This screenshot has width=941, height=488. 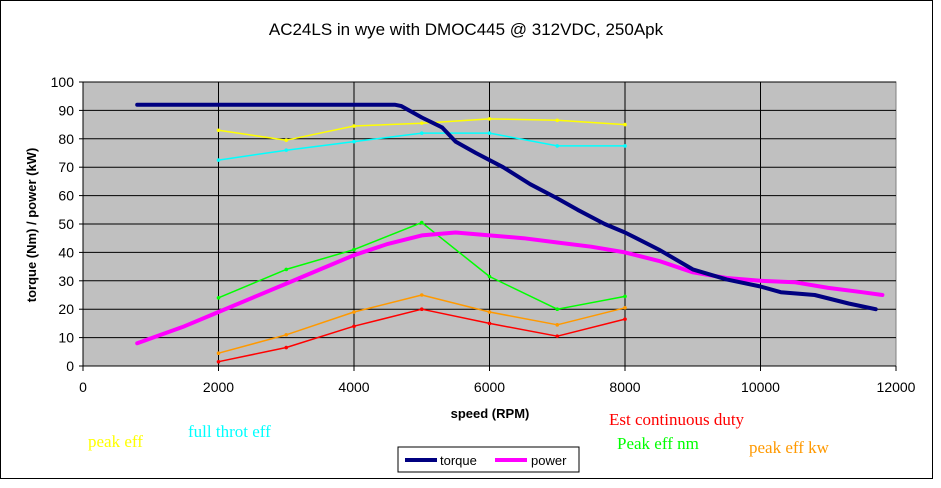 What do you see at coordinates (624, 387) in the screenshot?
I see `x-tick-label: 8000` at bounding box center [624, 387].